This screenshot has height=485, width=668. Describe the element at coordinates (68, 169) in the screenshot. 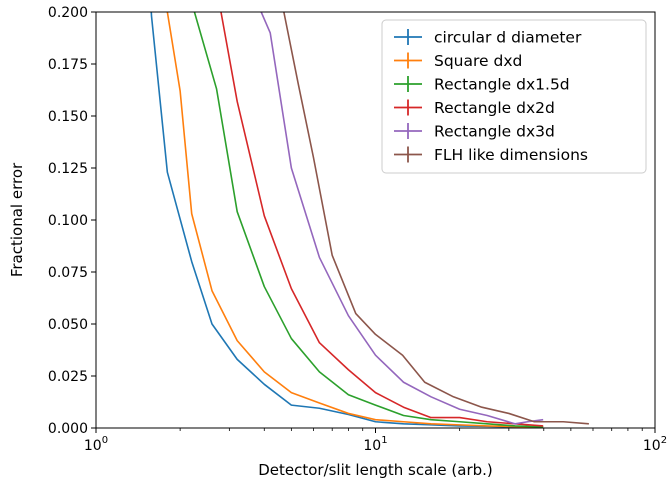

I see `y-tick-label: 0.125` at that location.